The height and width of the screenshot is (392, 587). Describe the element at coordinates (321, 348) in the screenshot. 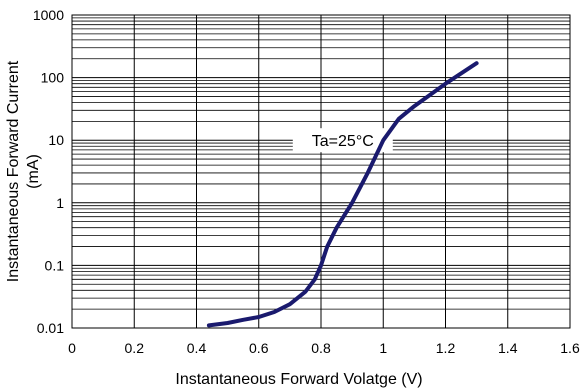

I see `x-tick-label: 0.8` at that location.